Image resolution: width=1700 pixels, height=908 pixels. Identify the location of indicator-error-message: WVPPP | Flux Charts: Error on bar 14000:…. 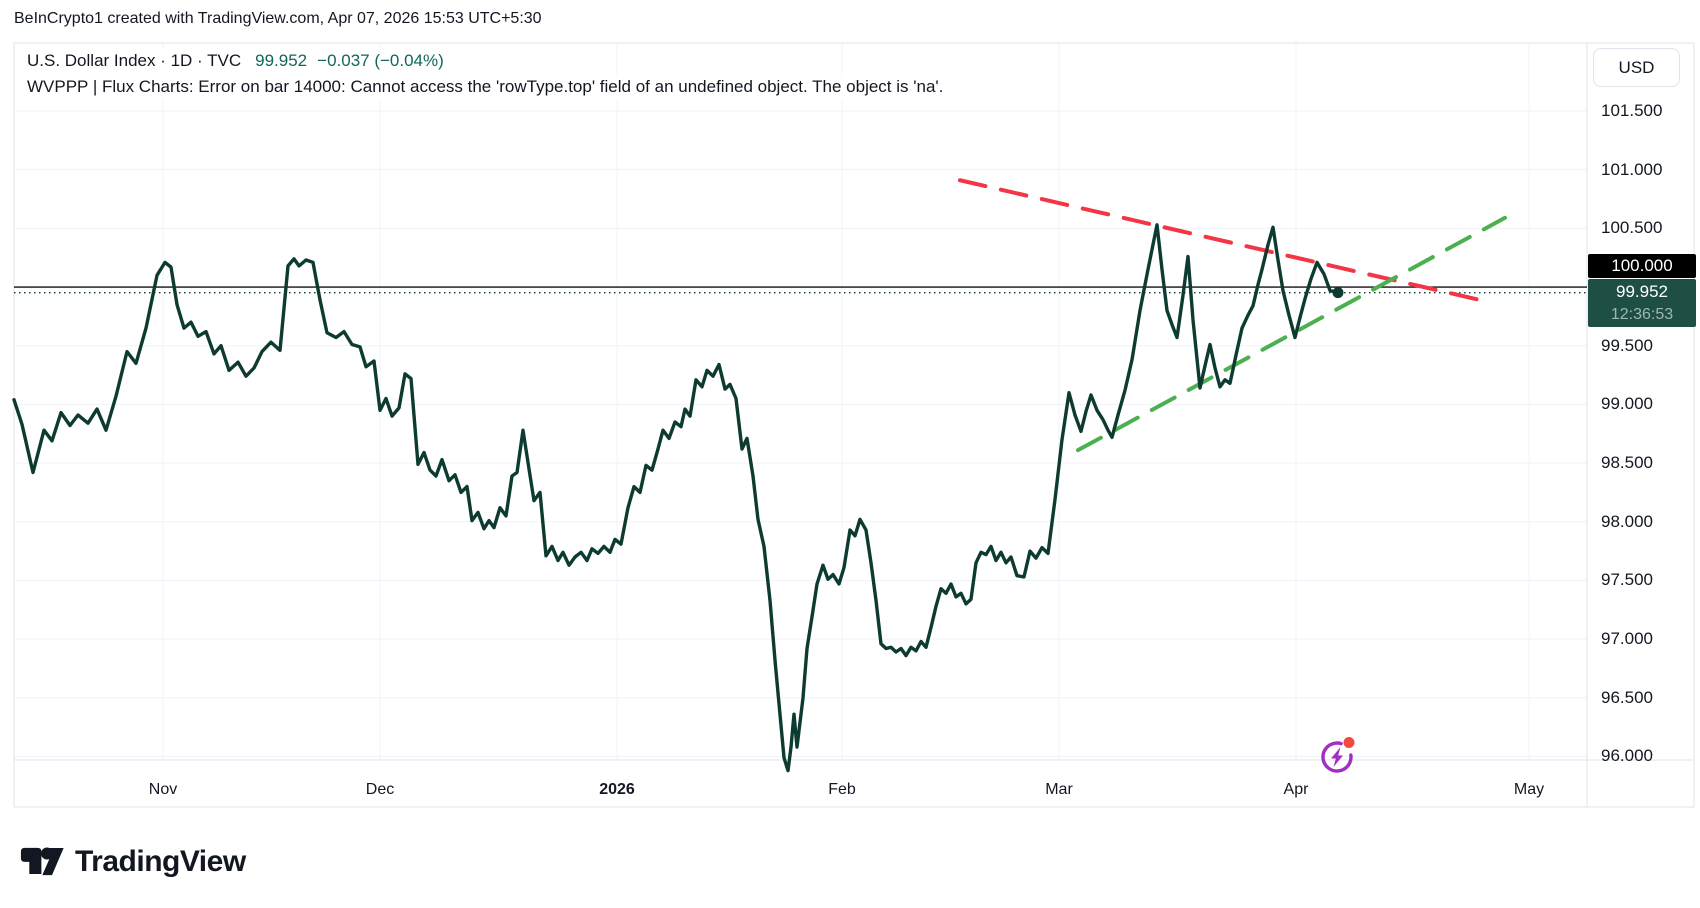
(487, 87).